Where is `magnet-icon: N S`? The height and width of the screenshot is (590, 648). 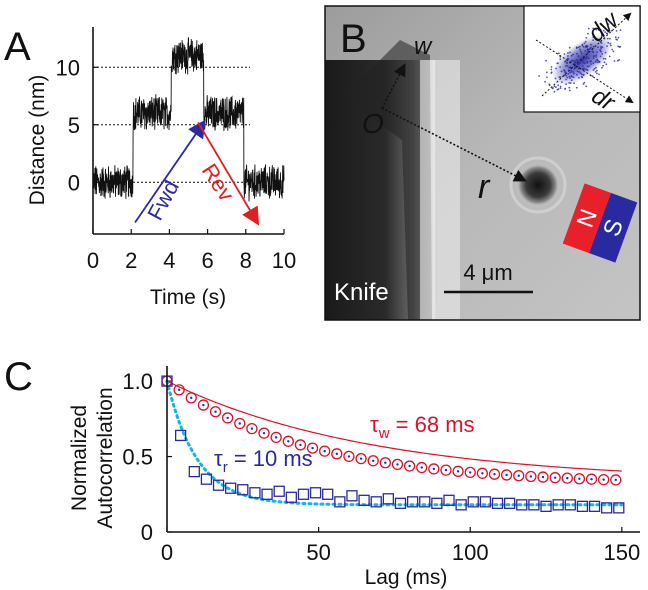
magnet-icon: N S is located at coordinates (600, 223).